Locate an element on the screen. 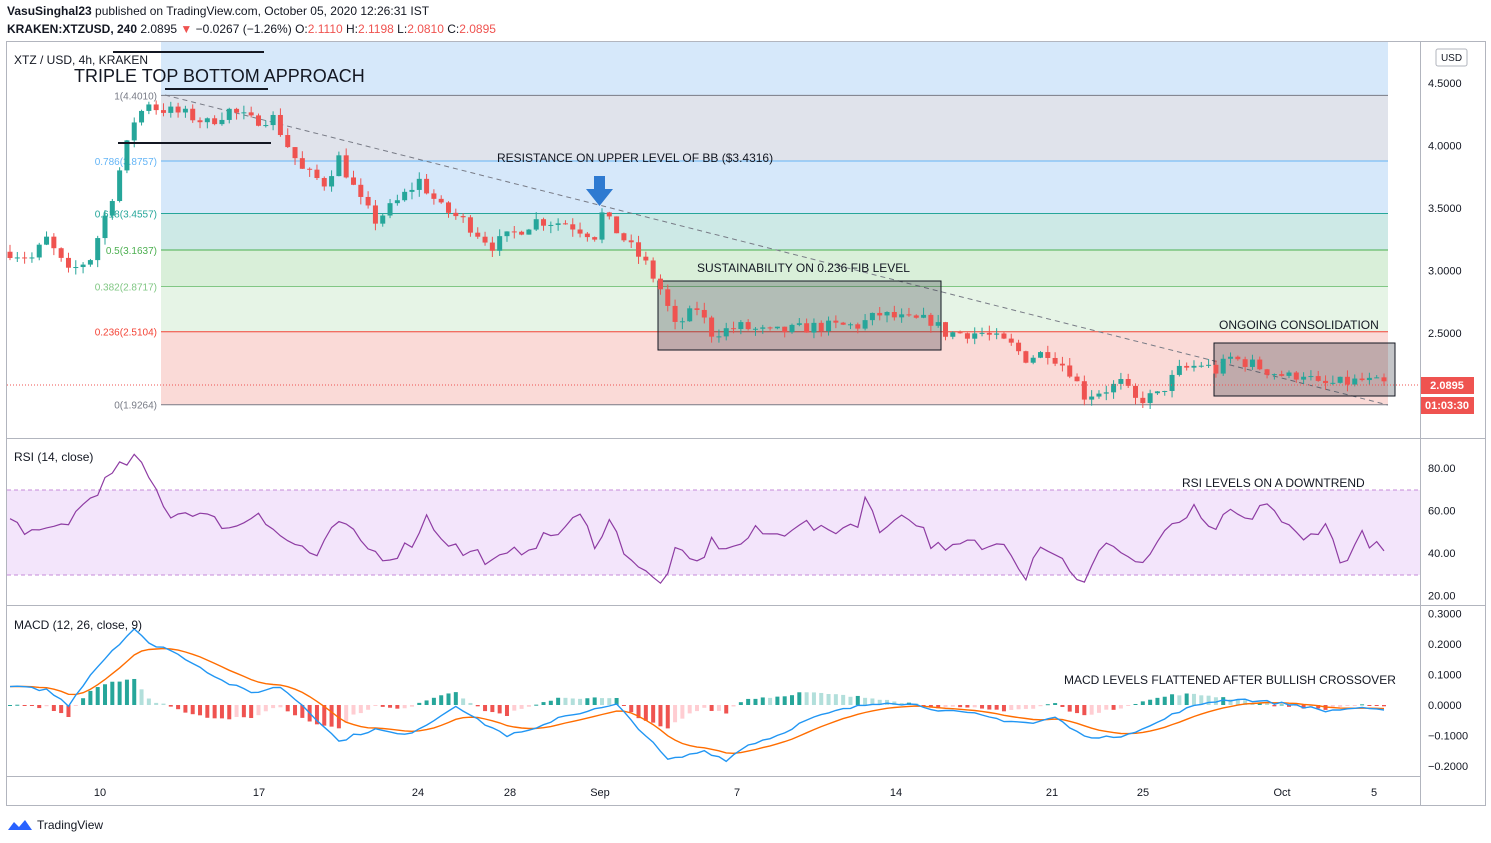 This screenshot has width=1491, height=843. triple-top-annotation: TRIPLE TOP BOTTOM APPROACH is located at coordinates (219, 76).